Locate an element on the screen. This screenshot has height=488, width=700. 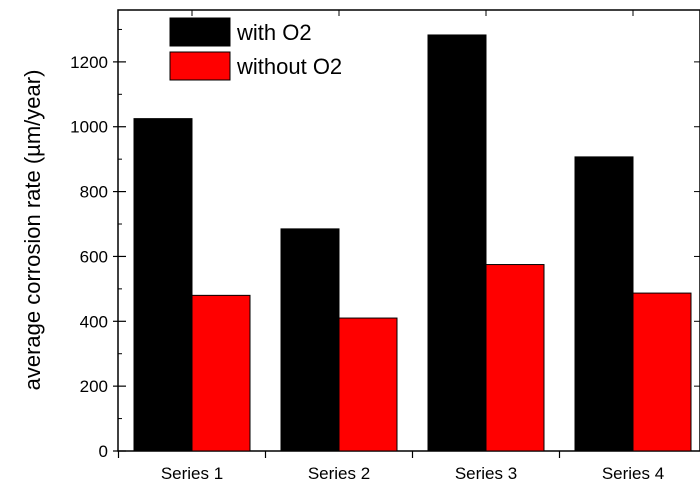
x-tick-label: Series 4 is located at coordinates (633, 473).